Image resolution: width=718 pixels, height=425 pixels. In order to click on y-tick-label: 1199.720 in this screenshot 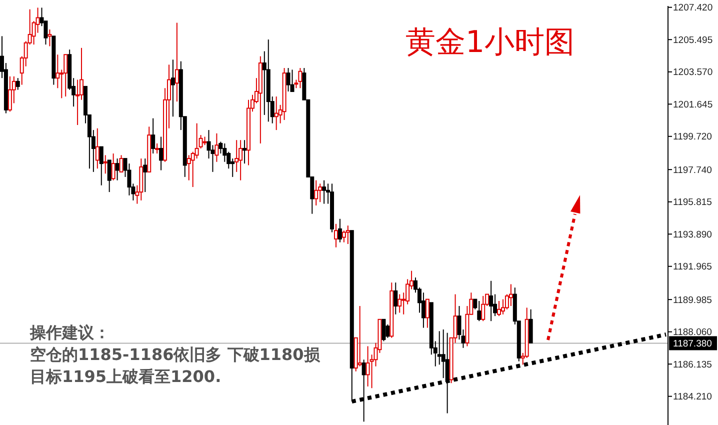, I will do `click(692, 137)`.